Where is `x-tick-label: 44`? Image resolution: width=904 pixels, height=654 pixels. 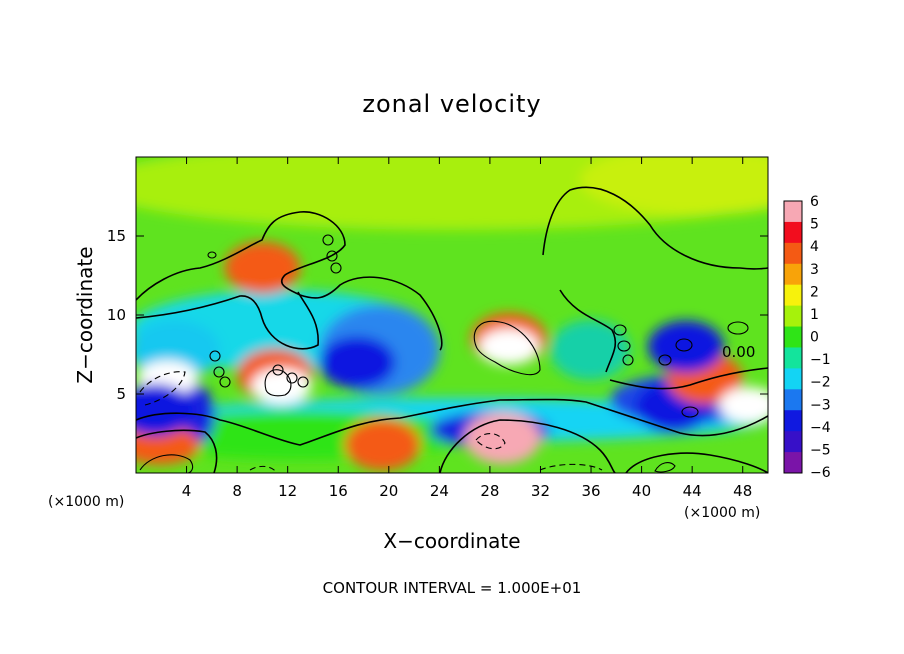
x-tick-label: 44 is located at coordinates (692, 491).